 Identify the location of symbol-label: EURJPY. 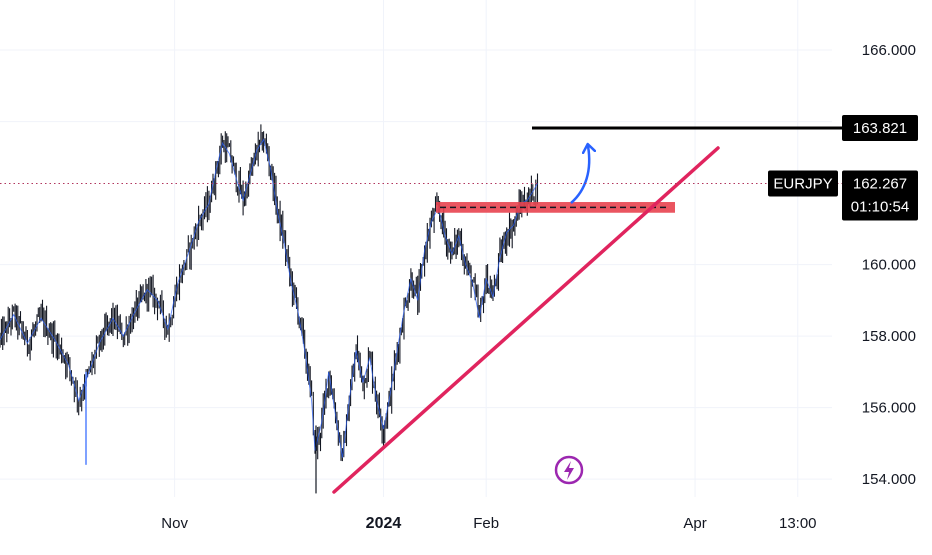
(802, 184).